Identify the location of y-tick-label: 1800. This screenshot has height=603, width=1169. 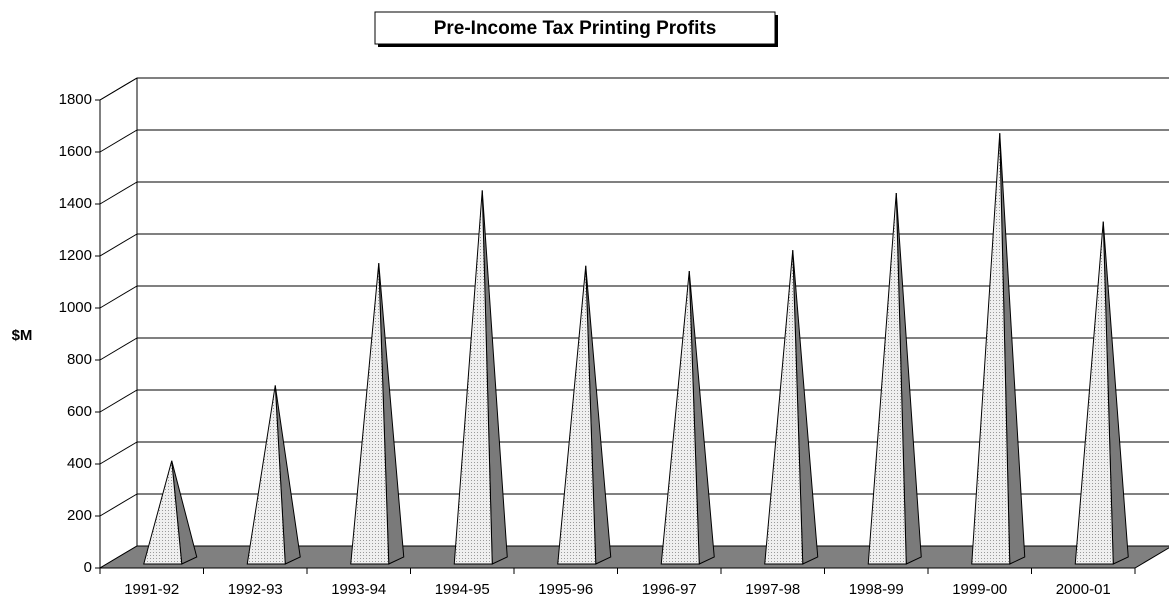
(75, 99).